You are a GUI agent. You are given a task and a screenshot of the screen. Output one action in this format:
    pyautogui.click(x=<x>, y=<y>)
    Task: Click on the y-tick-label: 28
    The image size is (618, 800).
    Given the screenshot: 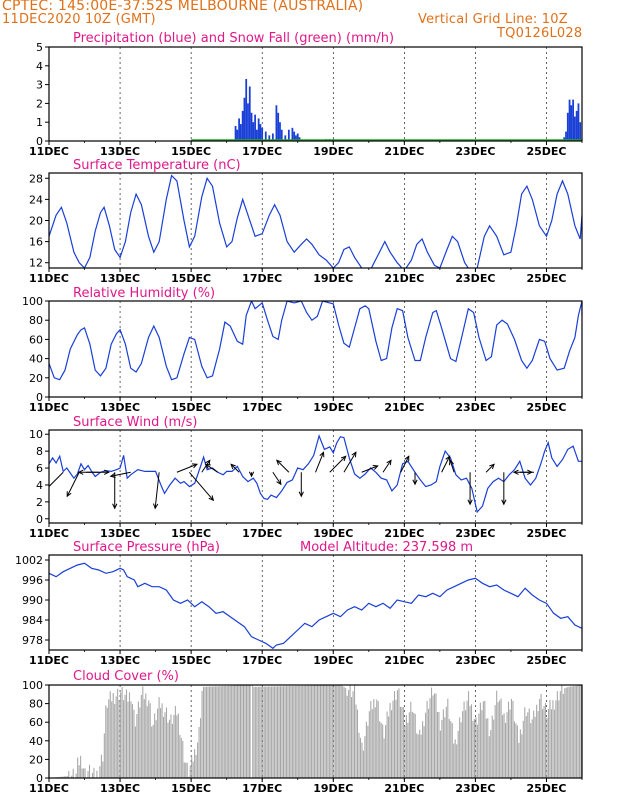 What is the action you would take?
    pyautogui.click(x=36, y=178)
    